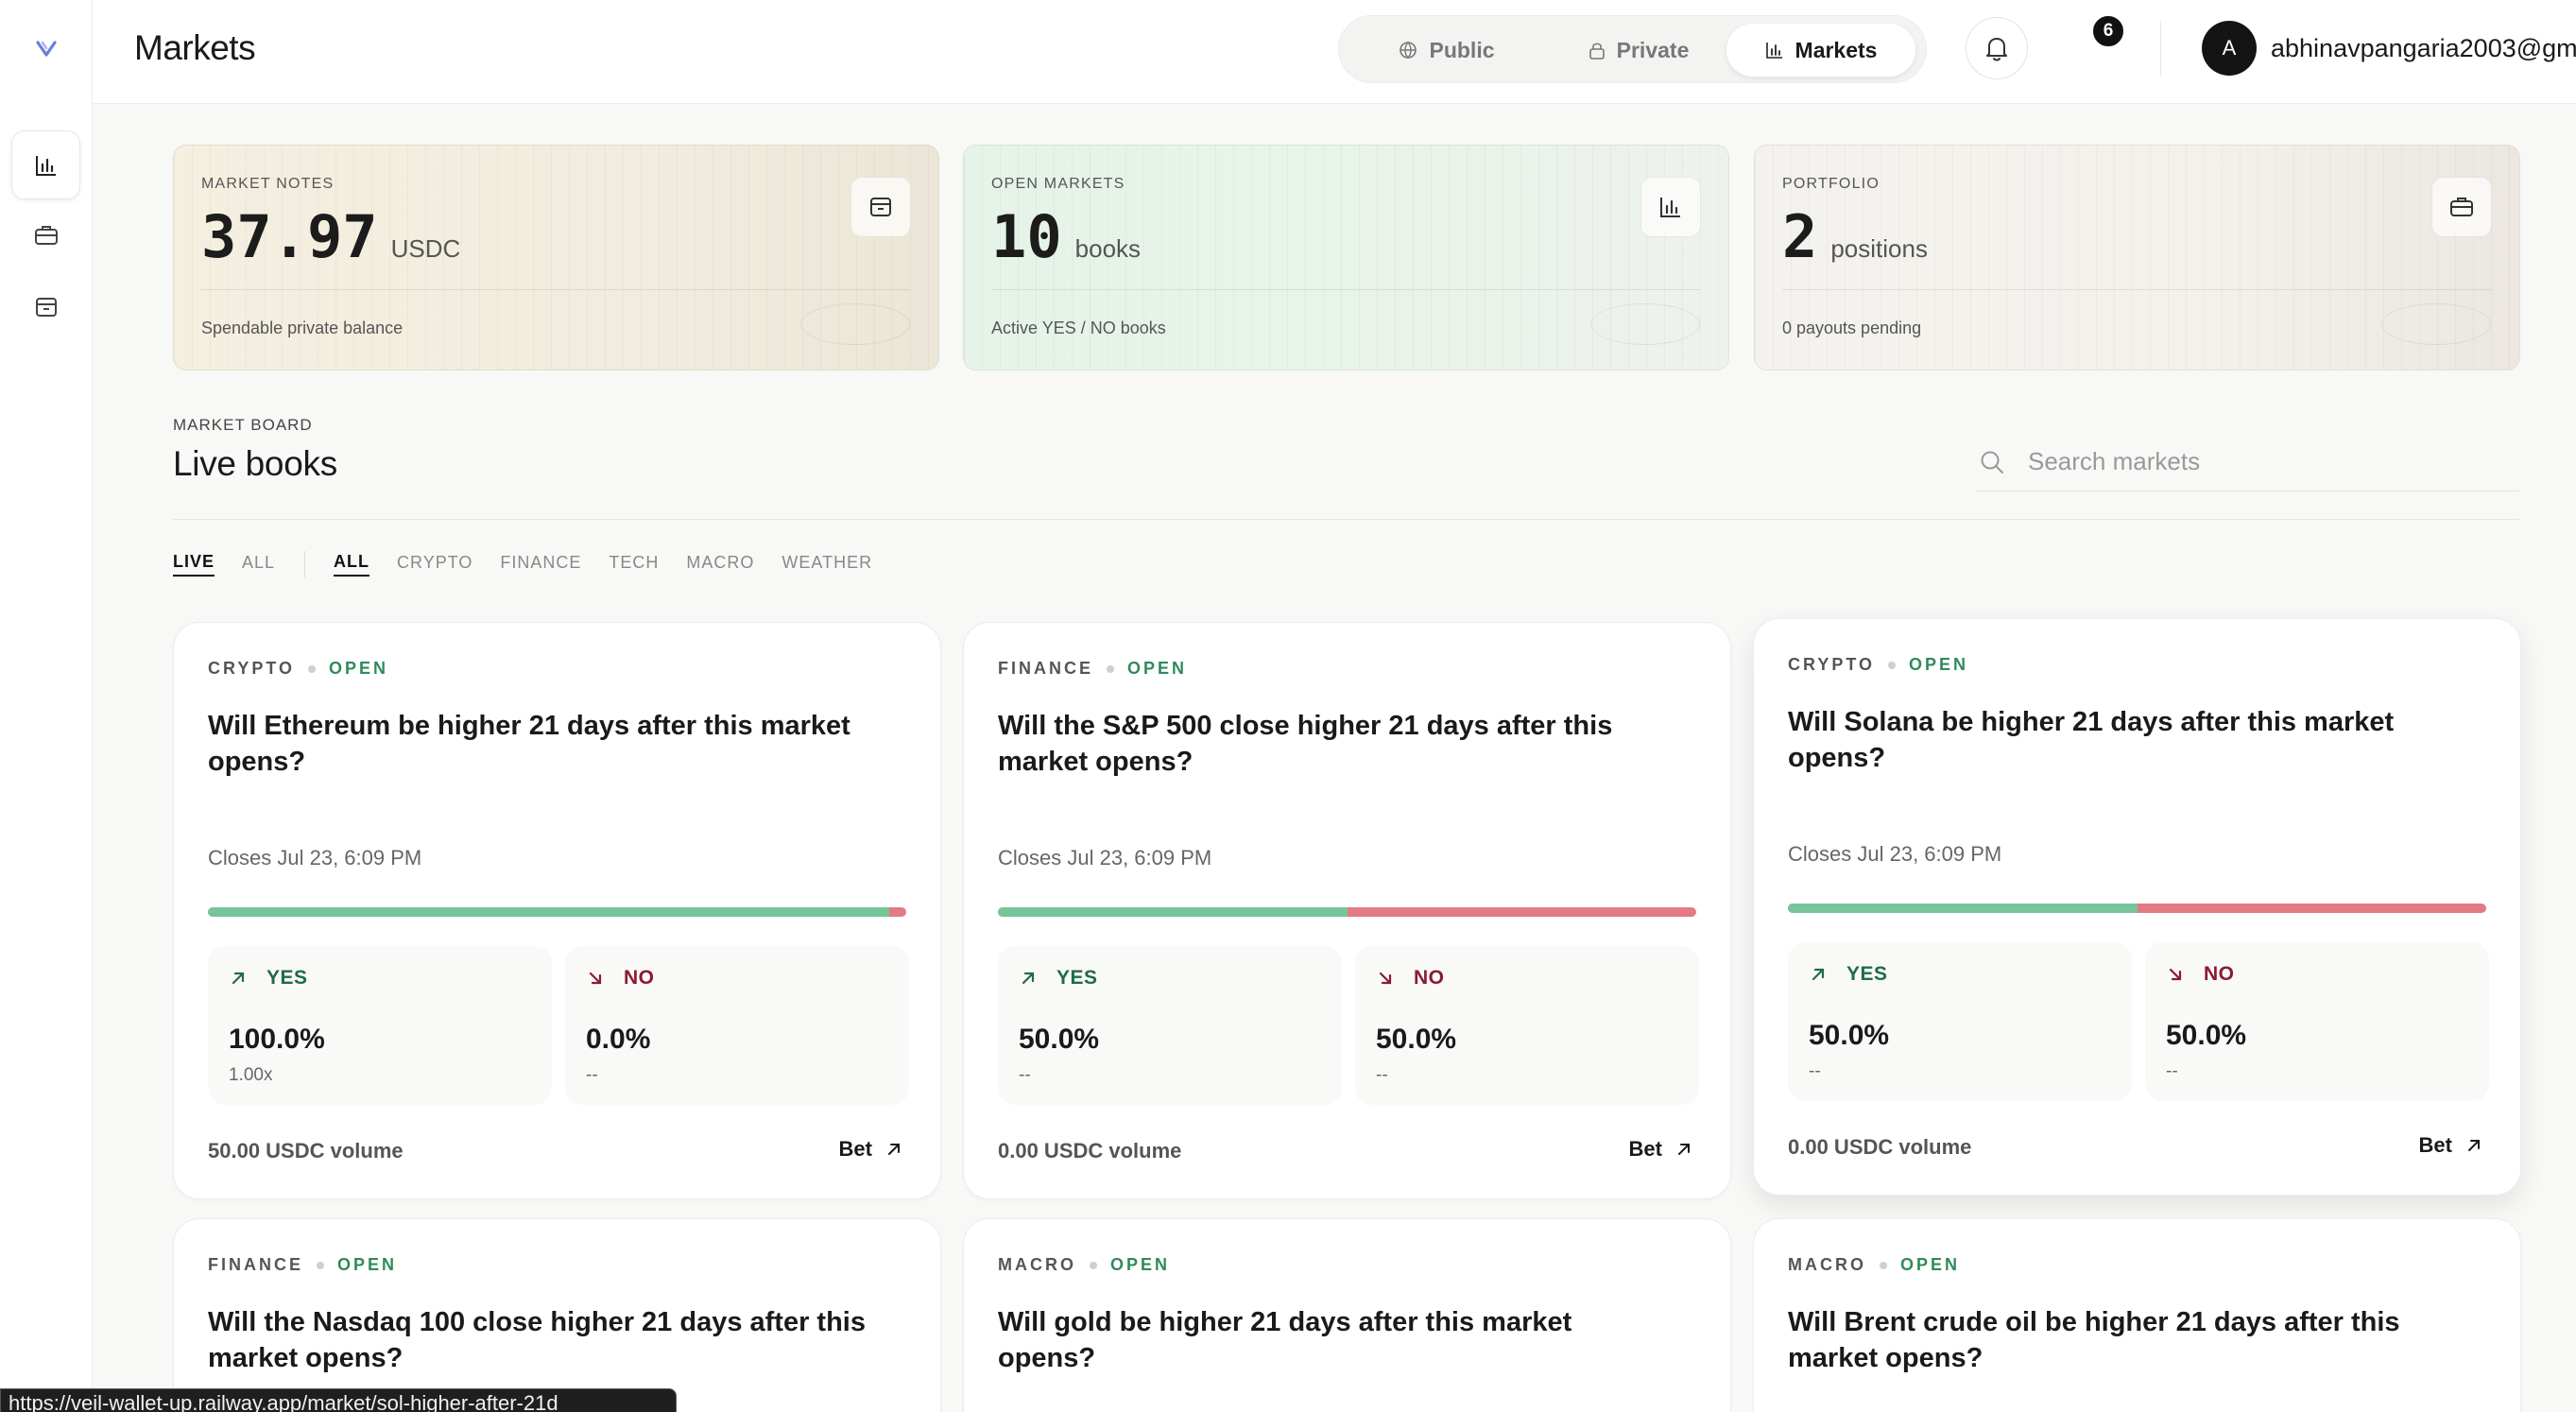 This screenshot has height=1412, width=2576. I want to click on option-yes-pct: 100.0%, so click(277, 1039).